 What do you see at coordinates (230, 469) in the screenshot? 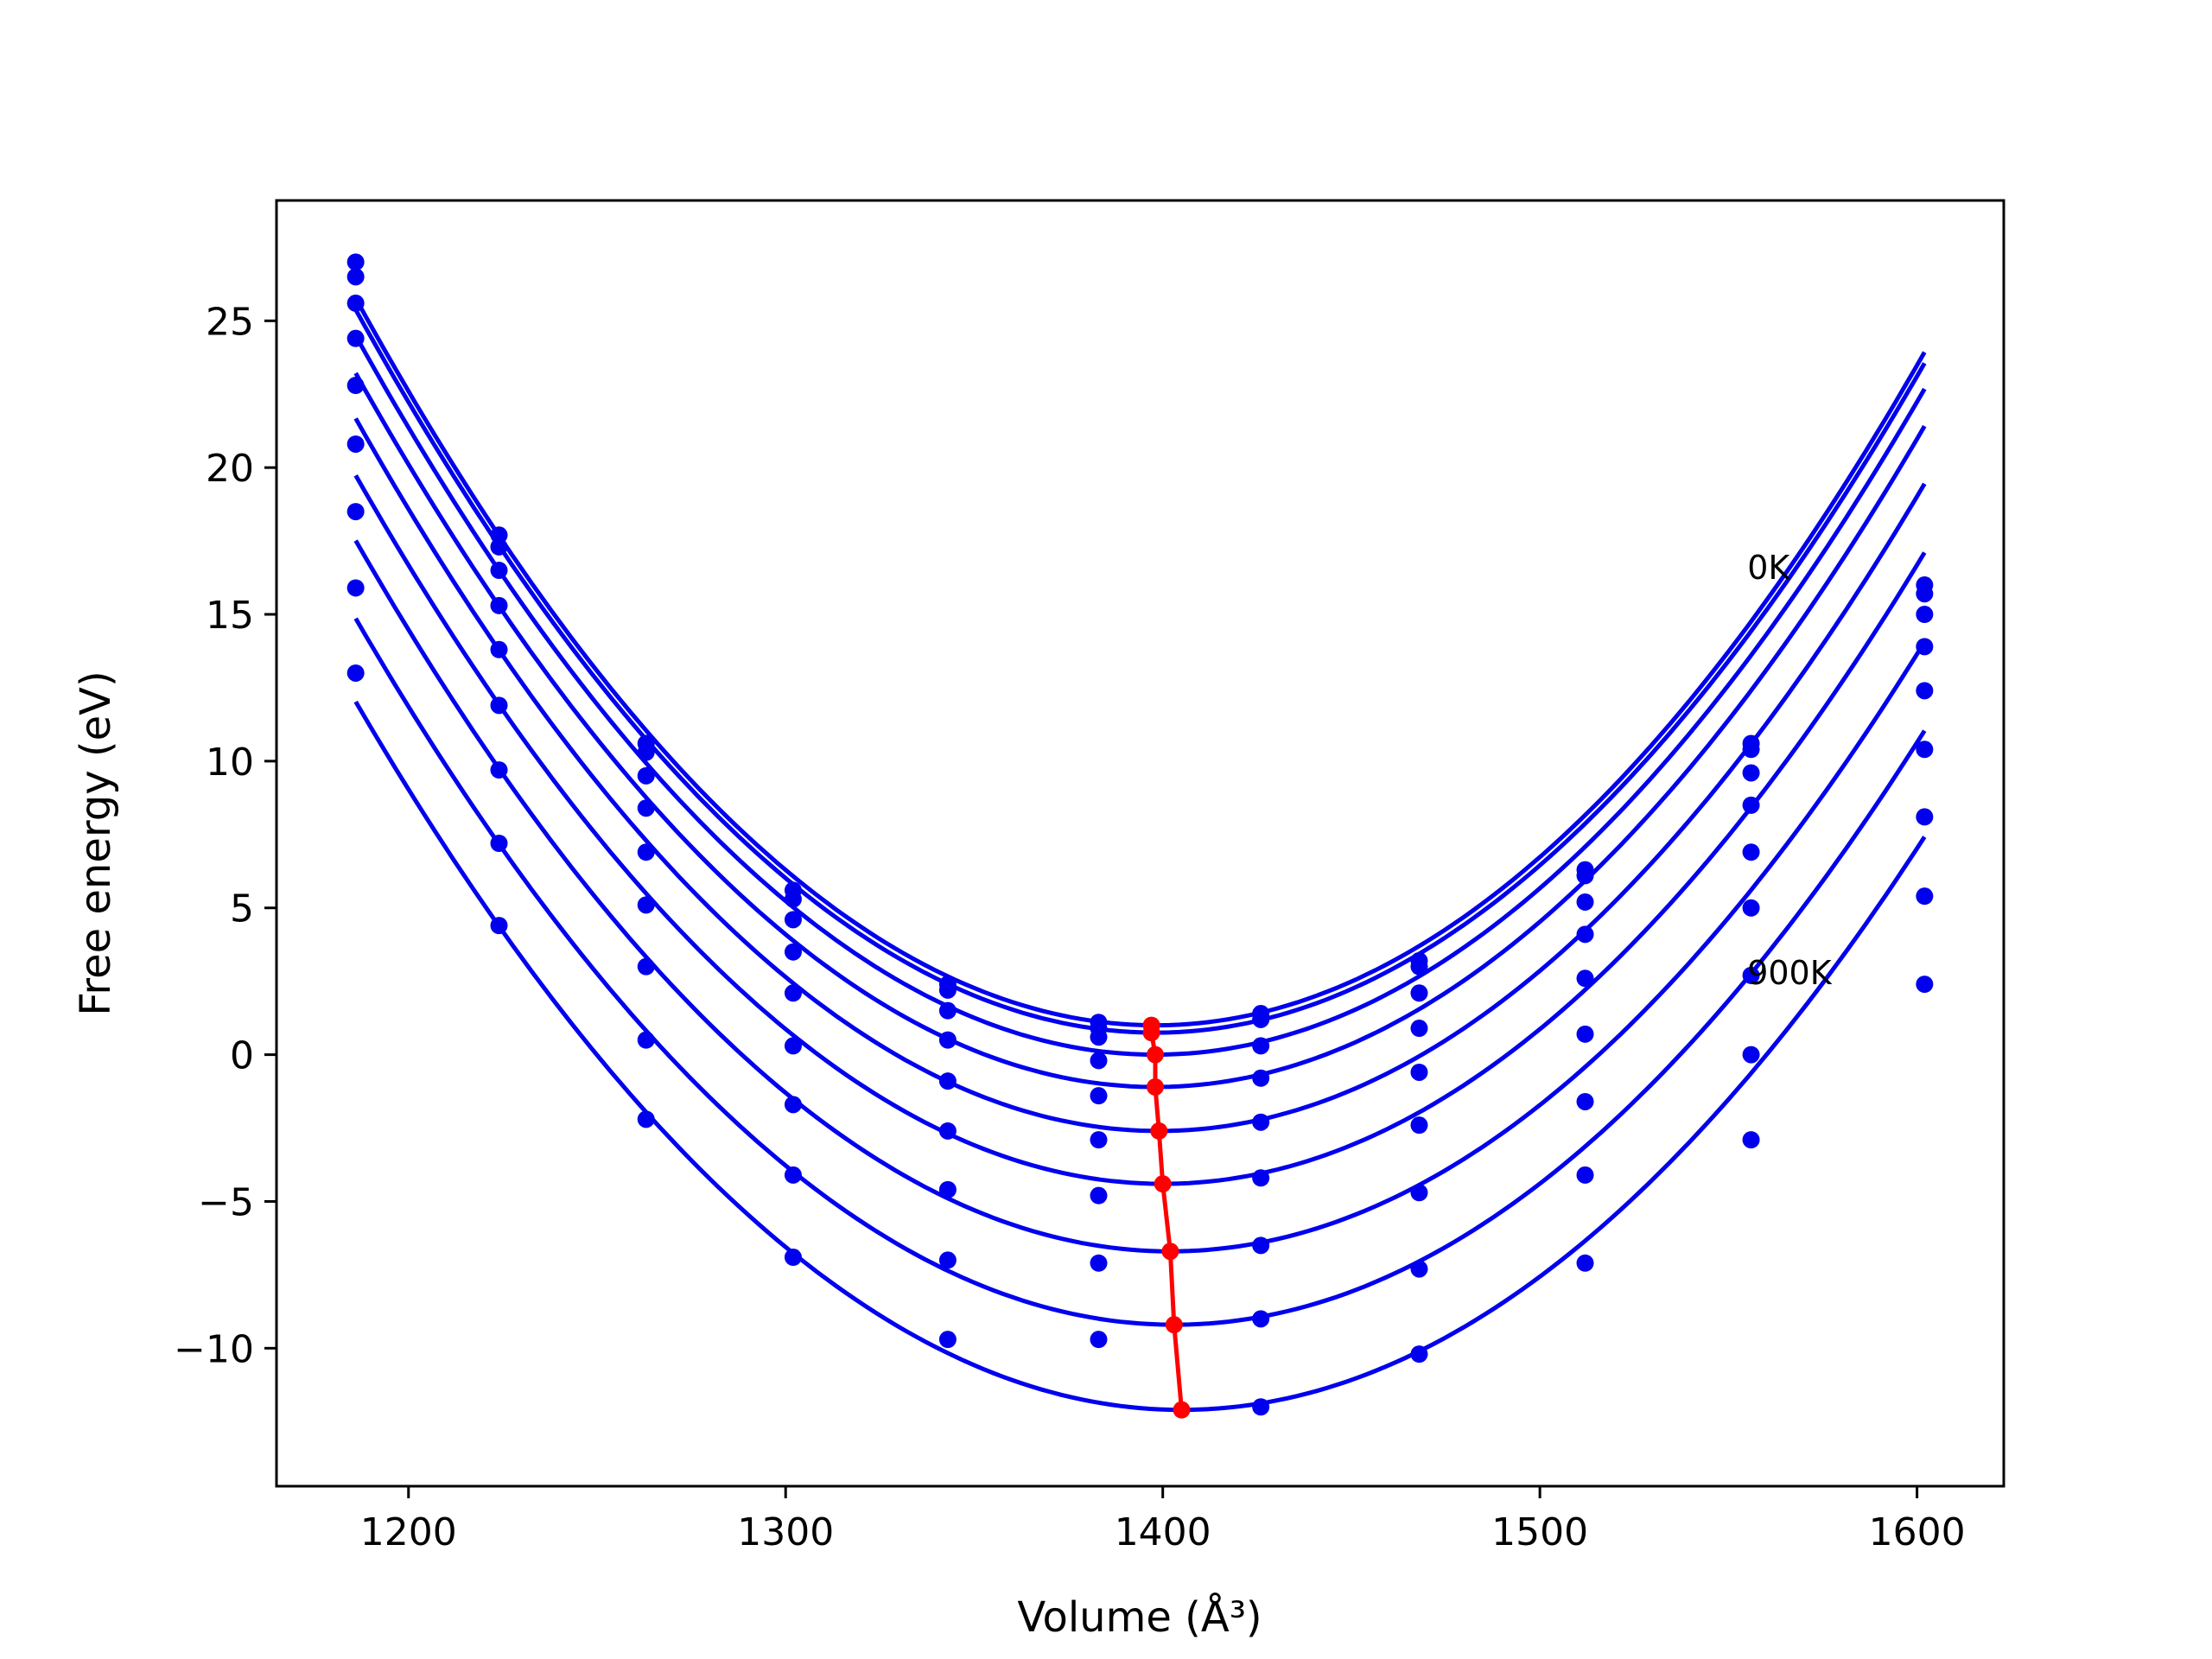
I see `y-tick-label: 20` at bounding box center [230, 469].